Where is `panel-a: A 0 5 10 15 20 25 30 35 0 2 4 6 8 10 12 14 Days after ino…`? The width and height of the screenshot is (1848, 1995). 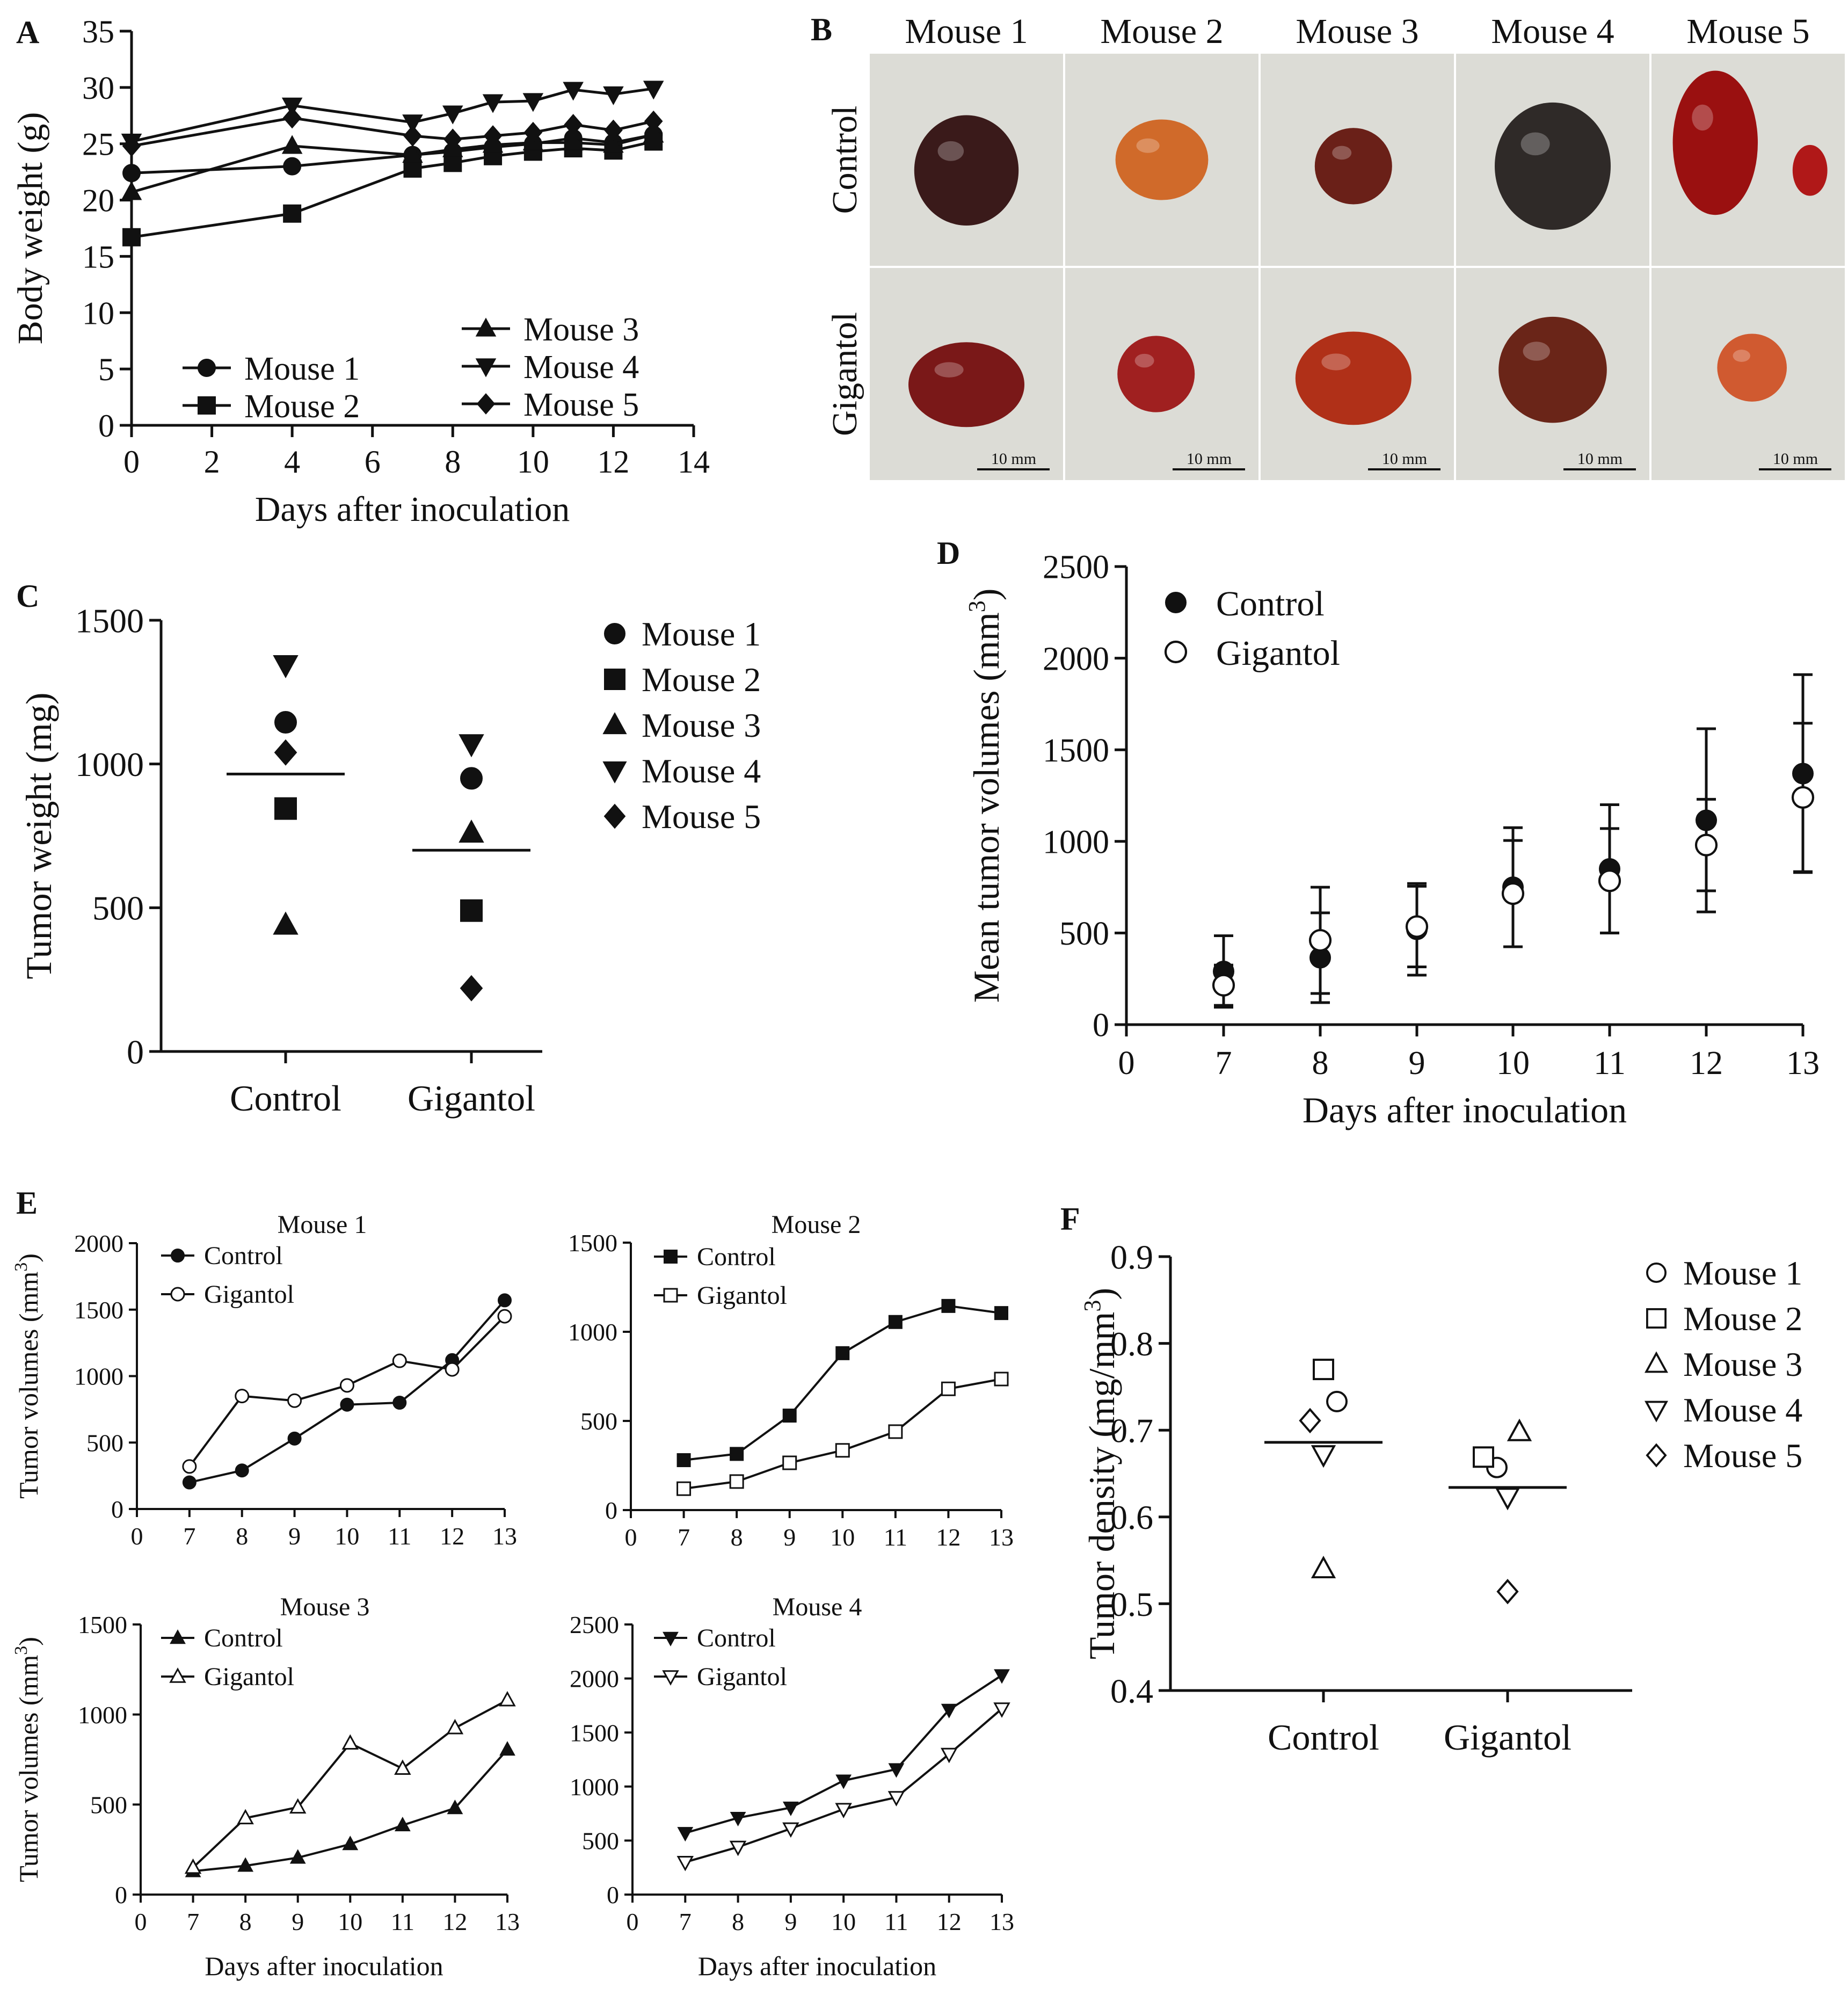 panel-a: A 0 5 10 15 20 25 30 35 0 2 4 6 8 10 12 14 Days after ino… is located at coordinates (360, 271).